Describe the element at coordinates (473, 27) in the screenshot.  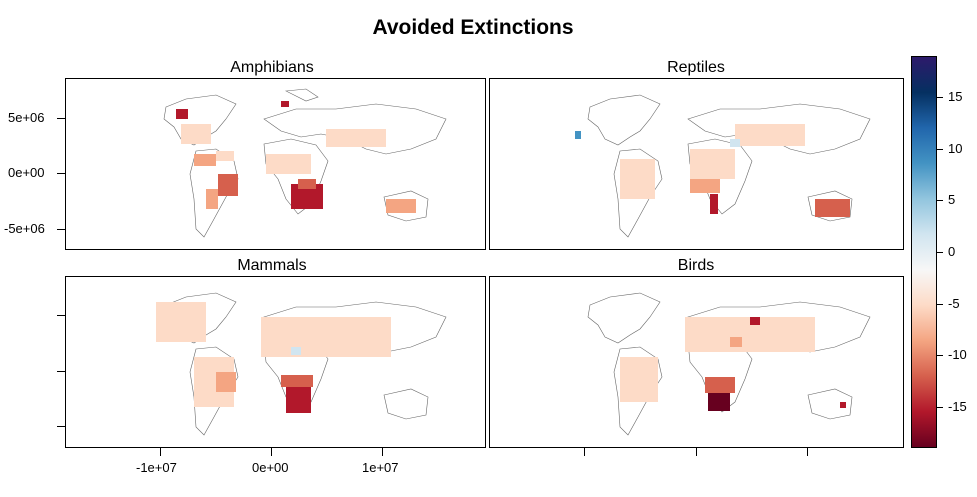
I see `chart-title: Avoided Extinctions` at that location.